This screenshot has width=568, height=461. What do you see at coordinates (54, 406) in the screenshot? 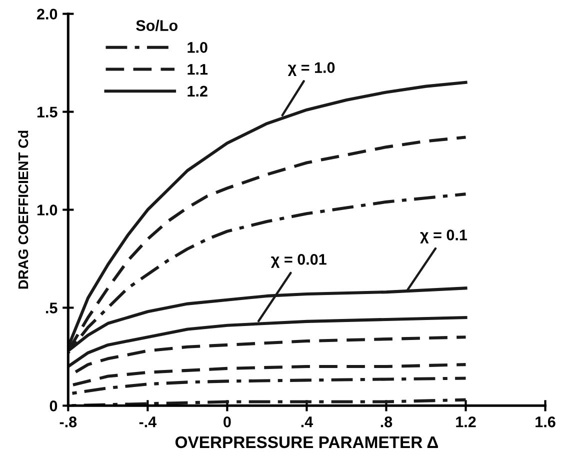
I see `y-tick-label: 0` at bounding box center [54, 406].